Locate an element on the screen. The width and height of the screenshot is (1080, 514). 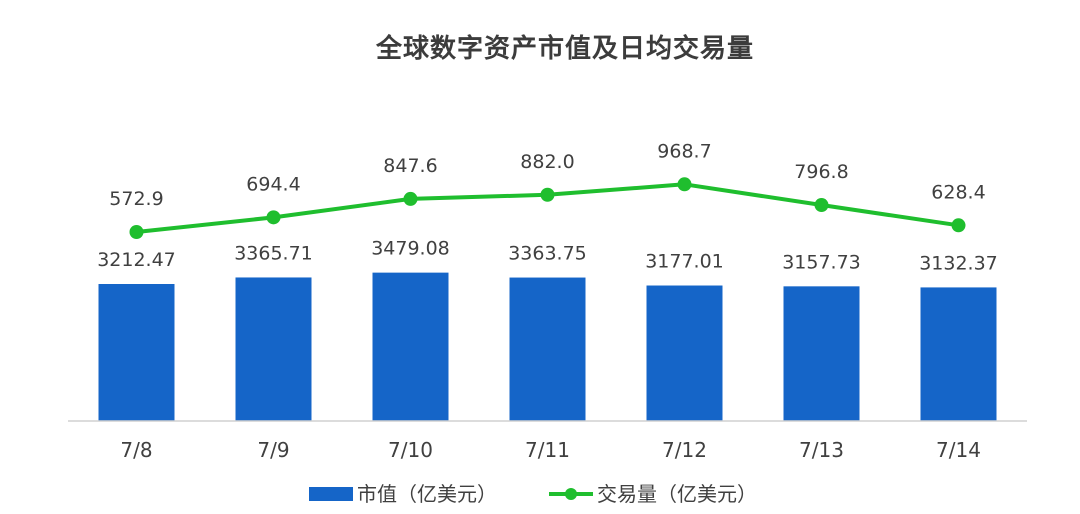
line-value-label: 572.9 is located at coordinates (136, 199).